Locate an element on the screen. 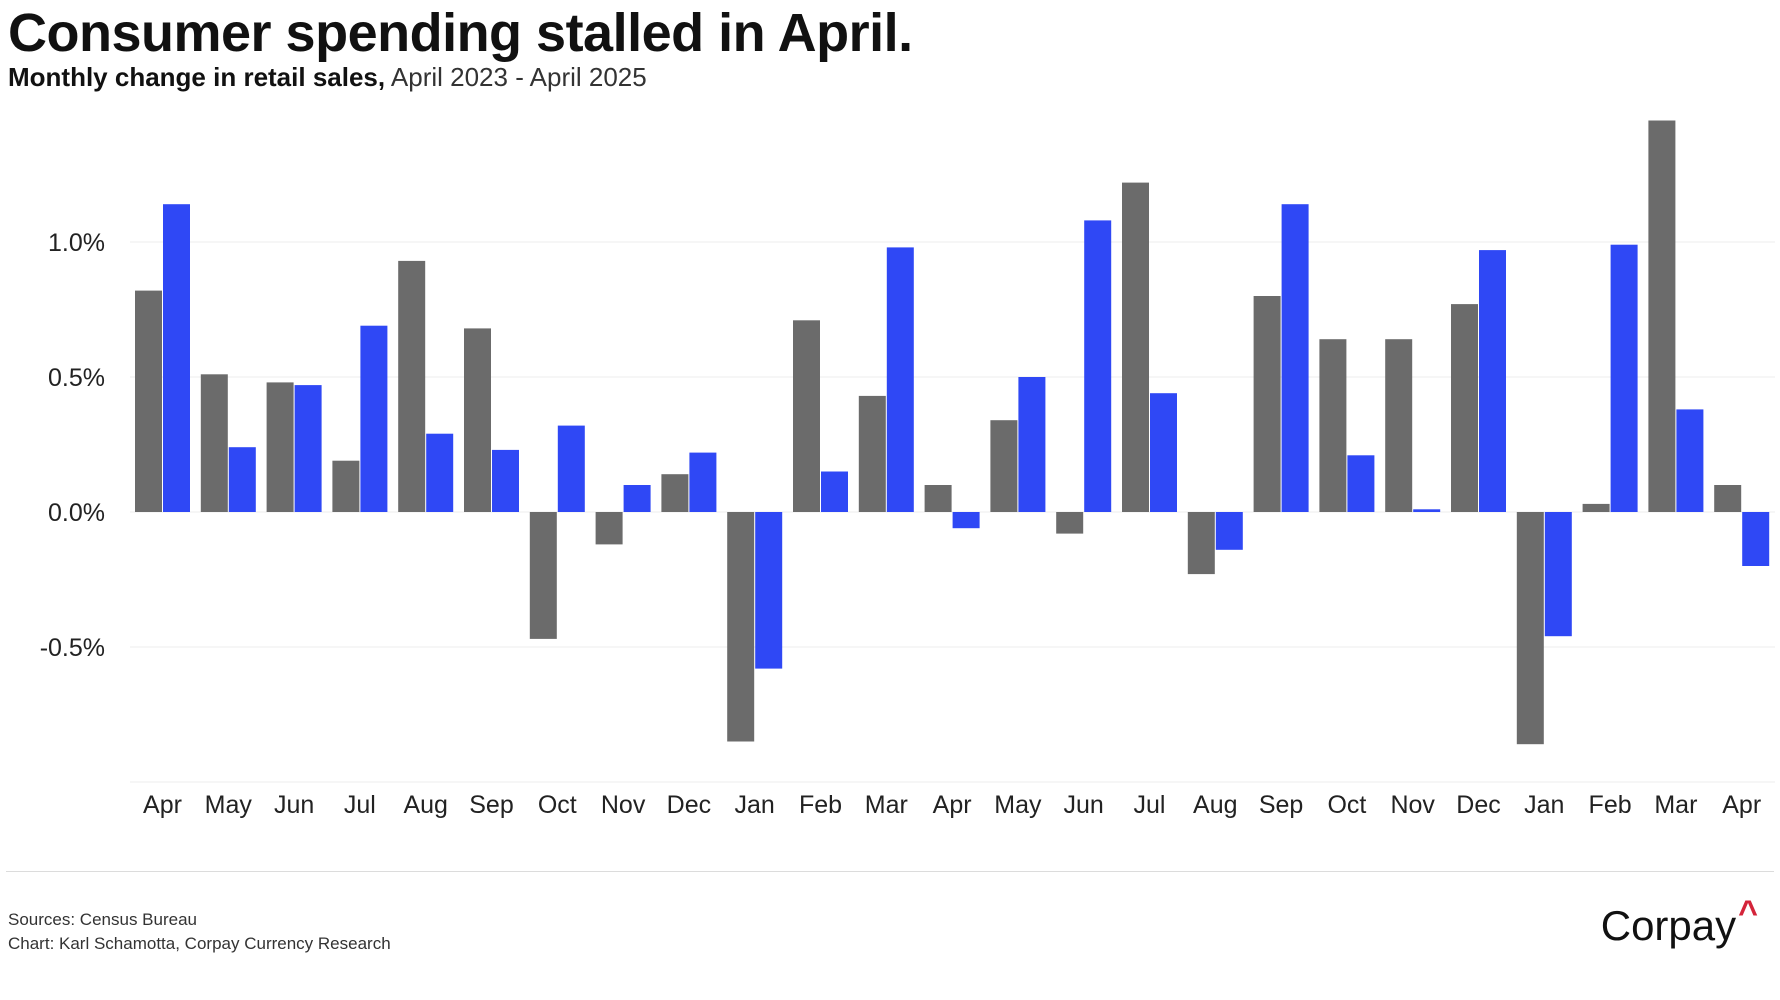 Image resolution: width=1780 pixels, height=1000 pixels. subtitle-bold: Monthly change in retail sales, is located at coordinates (197, 77).